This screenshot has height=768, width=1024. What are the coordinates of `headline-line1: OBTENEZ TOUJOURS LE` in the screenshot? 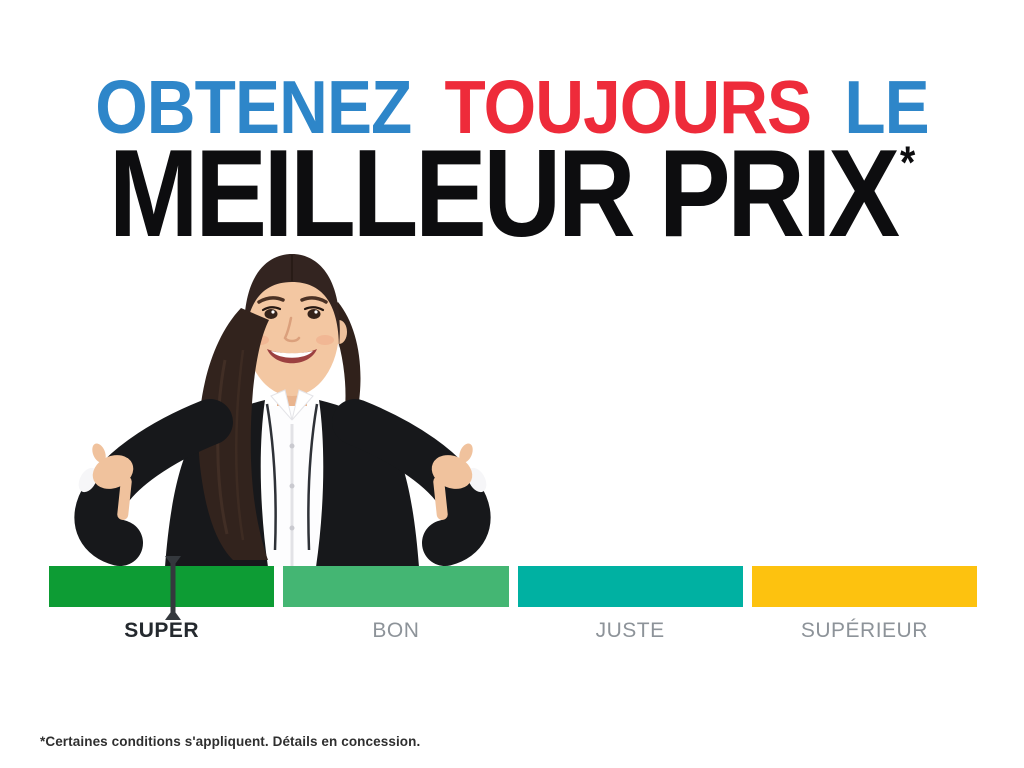 It's located at (512, 107).